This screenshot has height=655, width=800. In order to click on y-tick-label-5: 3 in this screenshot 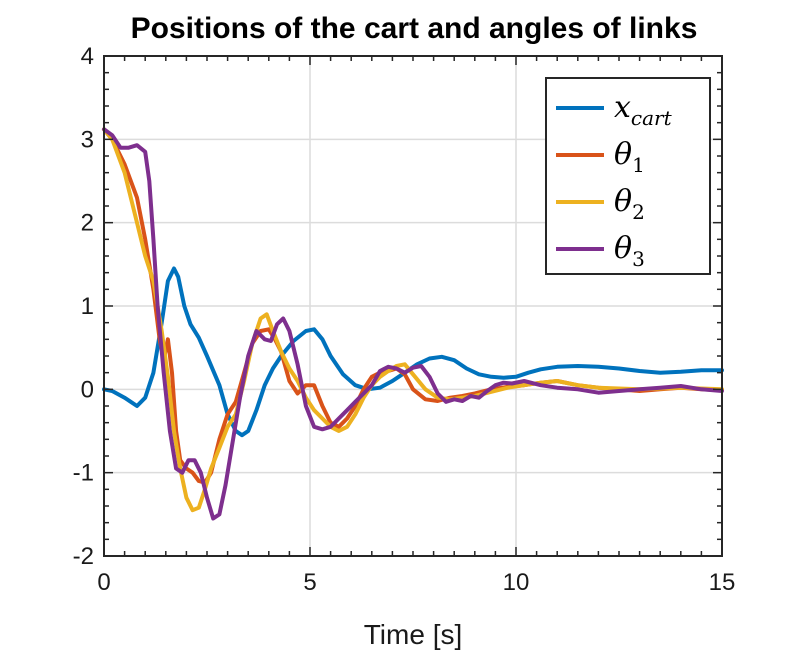, I will do `click(87, 139)`.